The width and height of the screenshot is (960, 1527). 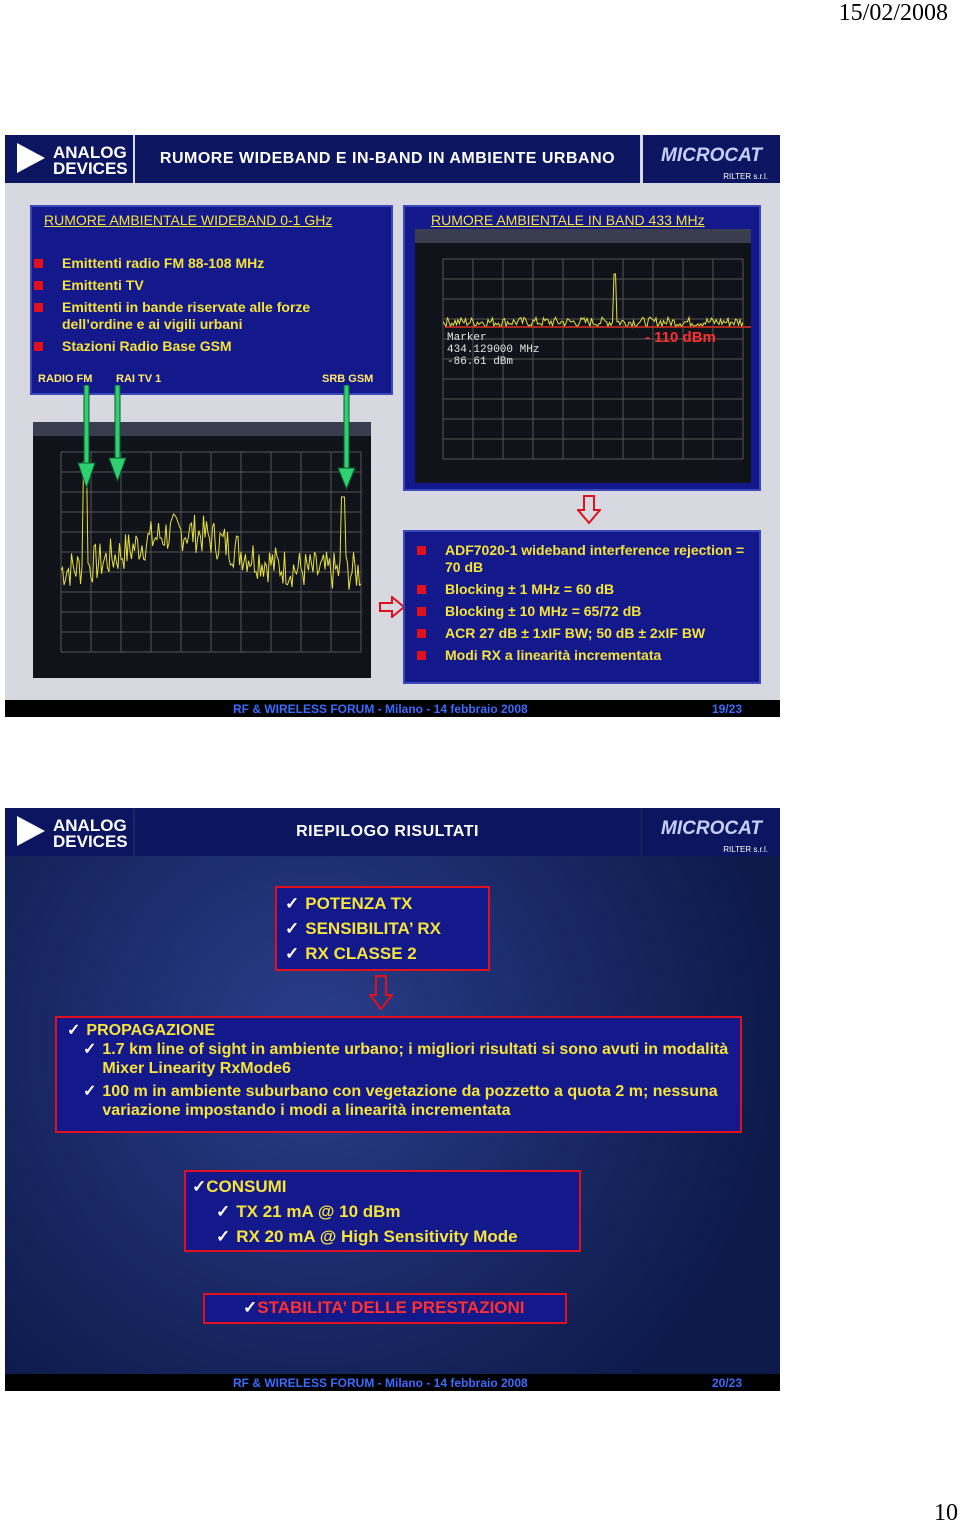 What do you see at coordinates (480, 362) in the screenshot?
I see `marker-level: -86.61 dBm` at bounding box center [480, 362].